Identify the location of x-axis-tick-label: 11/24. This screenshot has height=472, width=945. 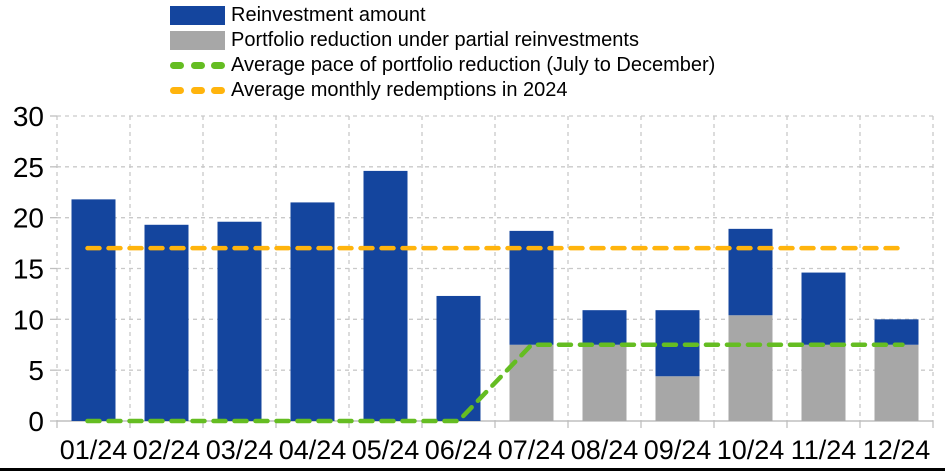
(824, 450).